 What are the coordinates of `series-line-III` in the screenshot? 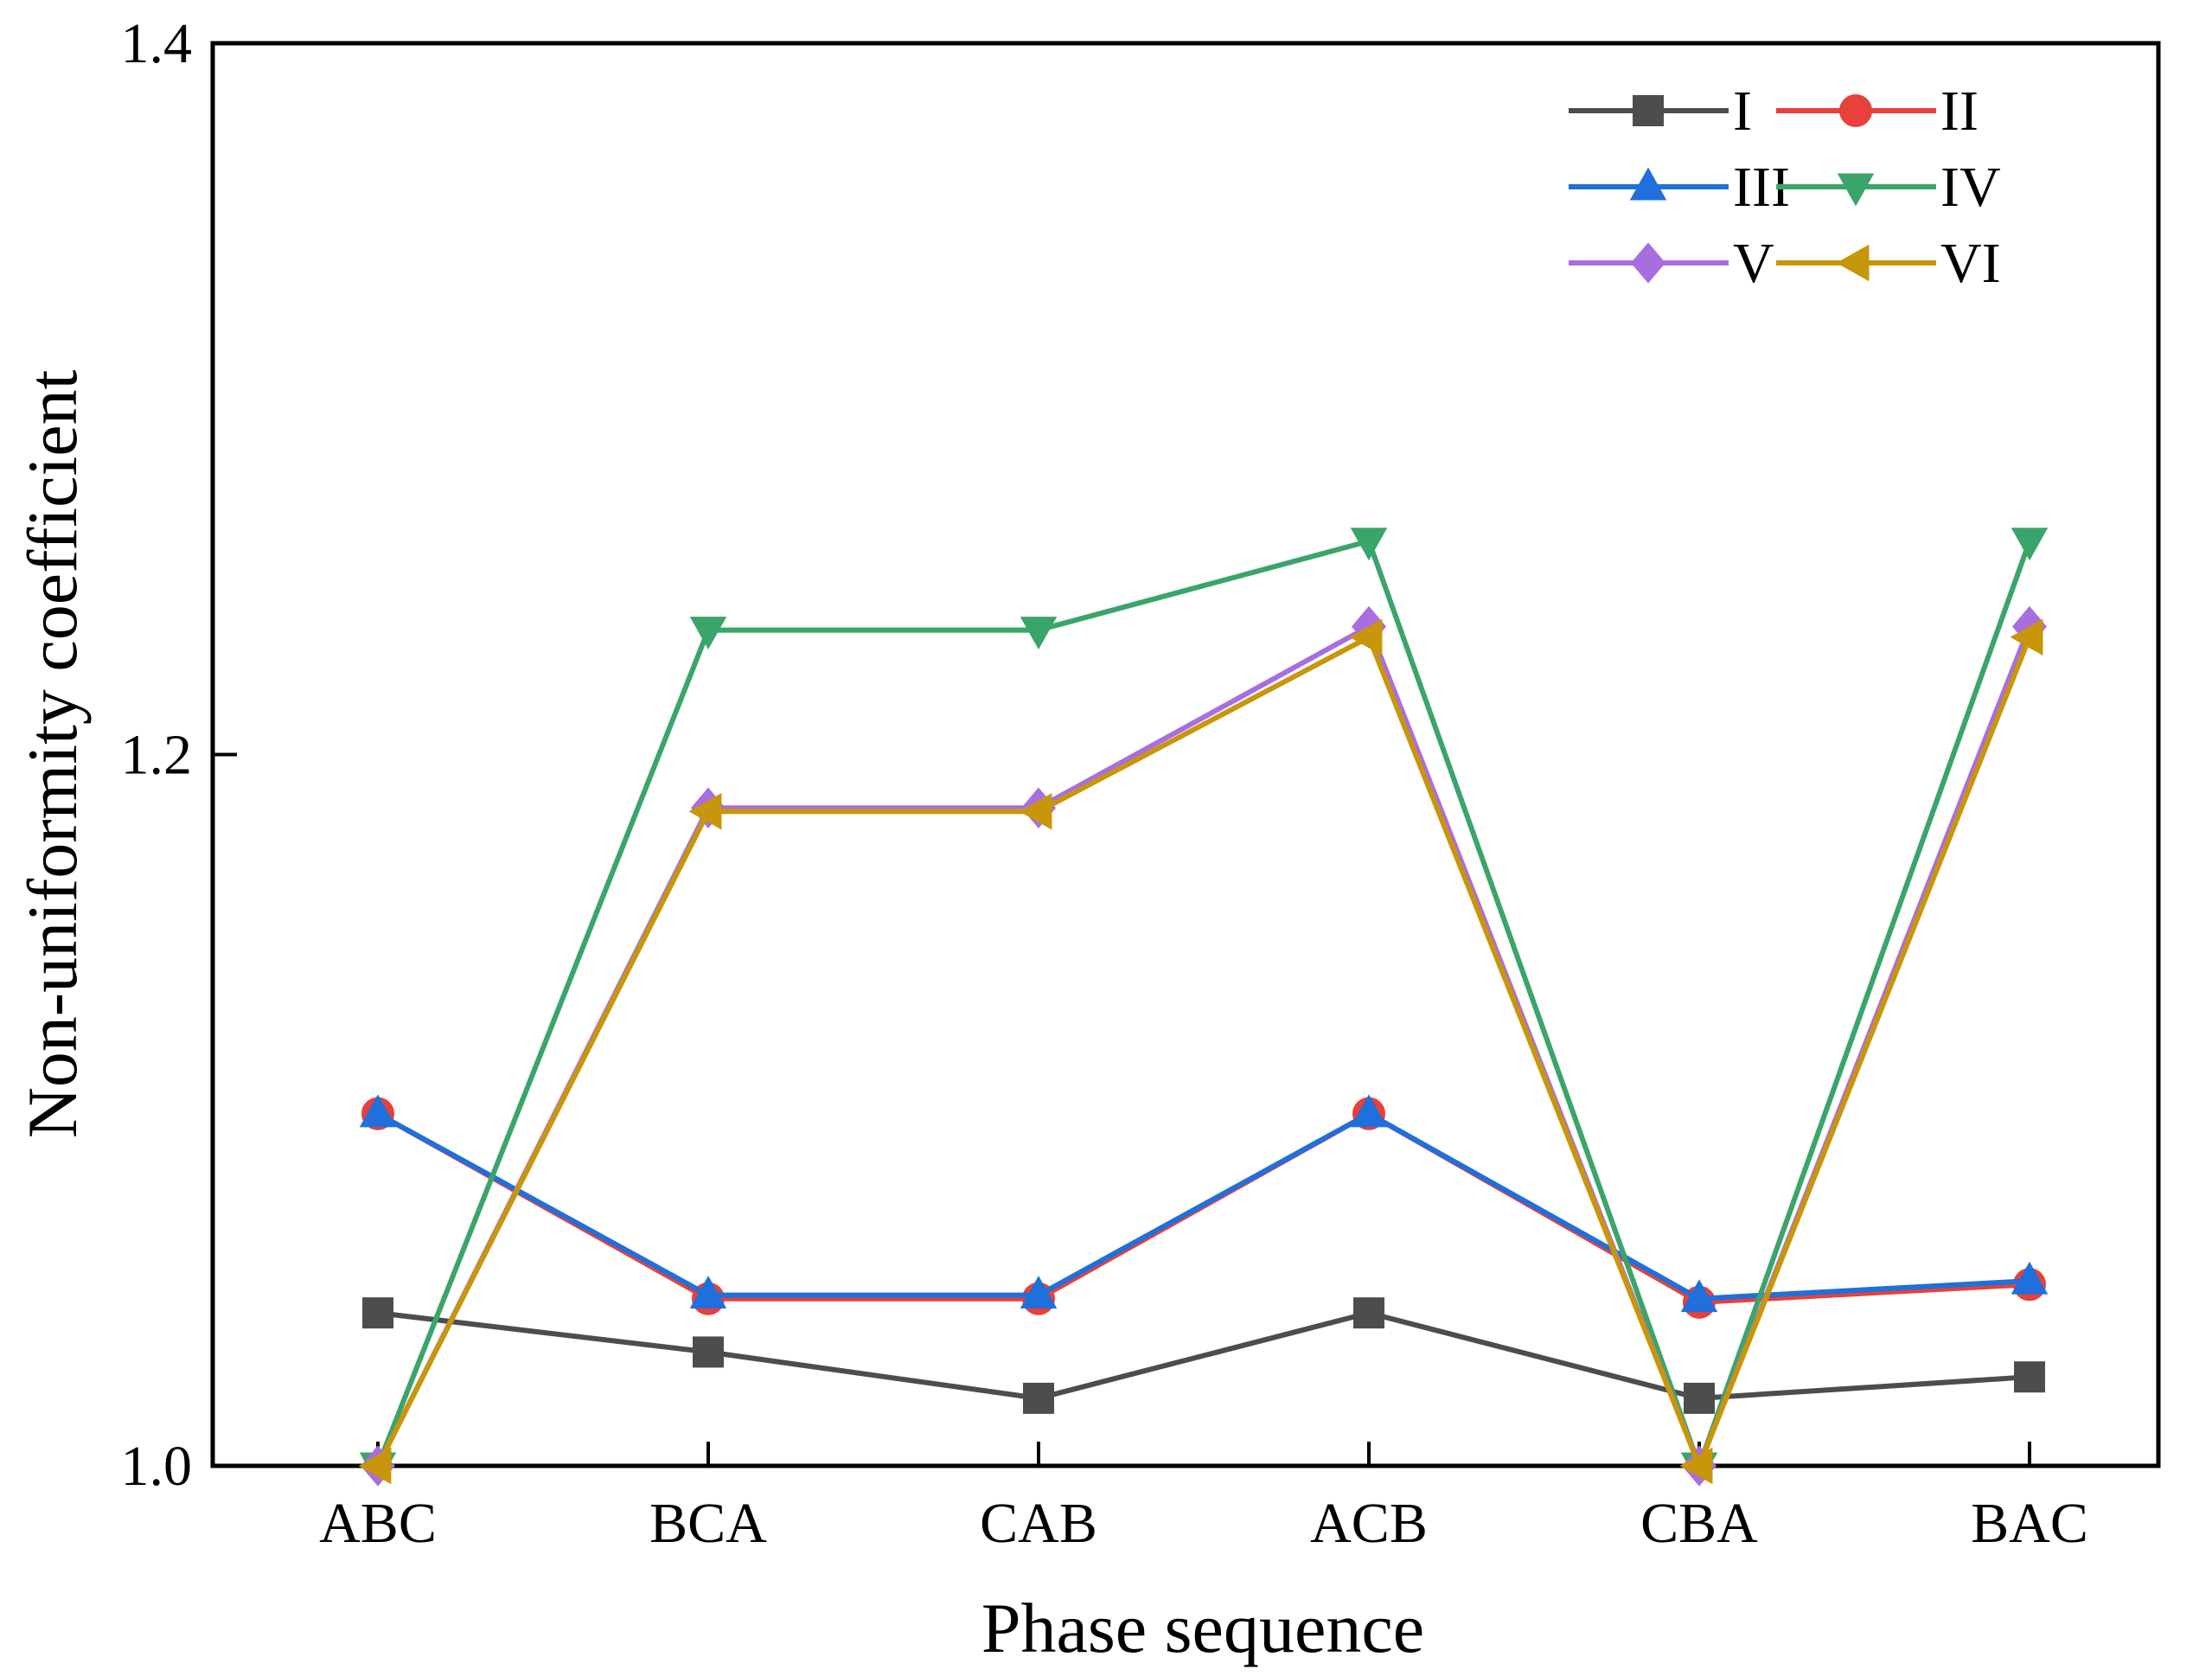 It's located at (1203, 1206).